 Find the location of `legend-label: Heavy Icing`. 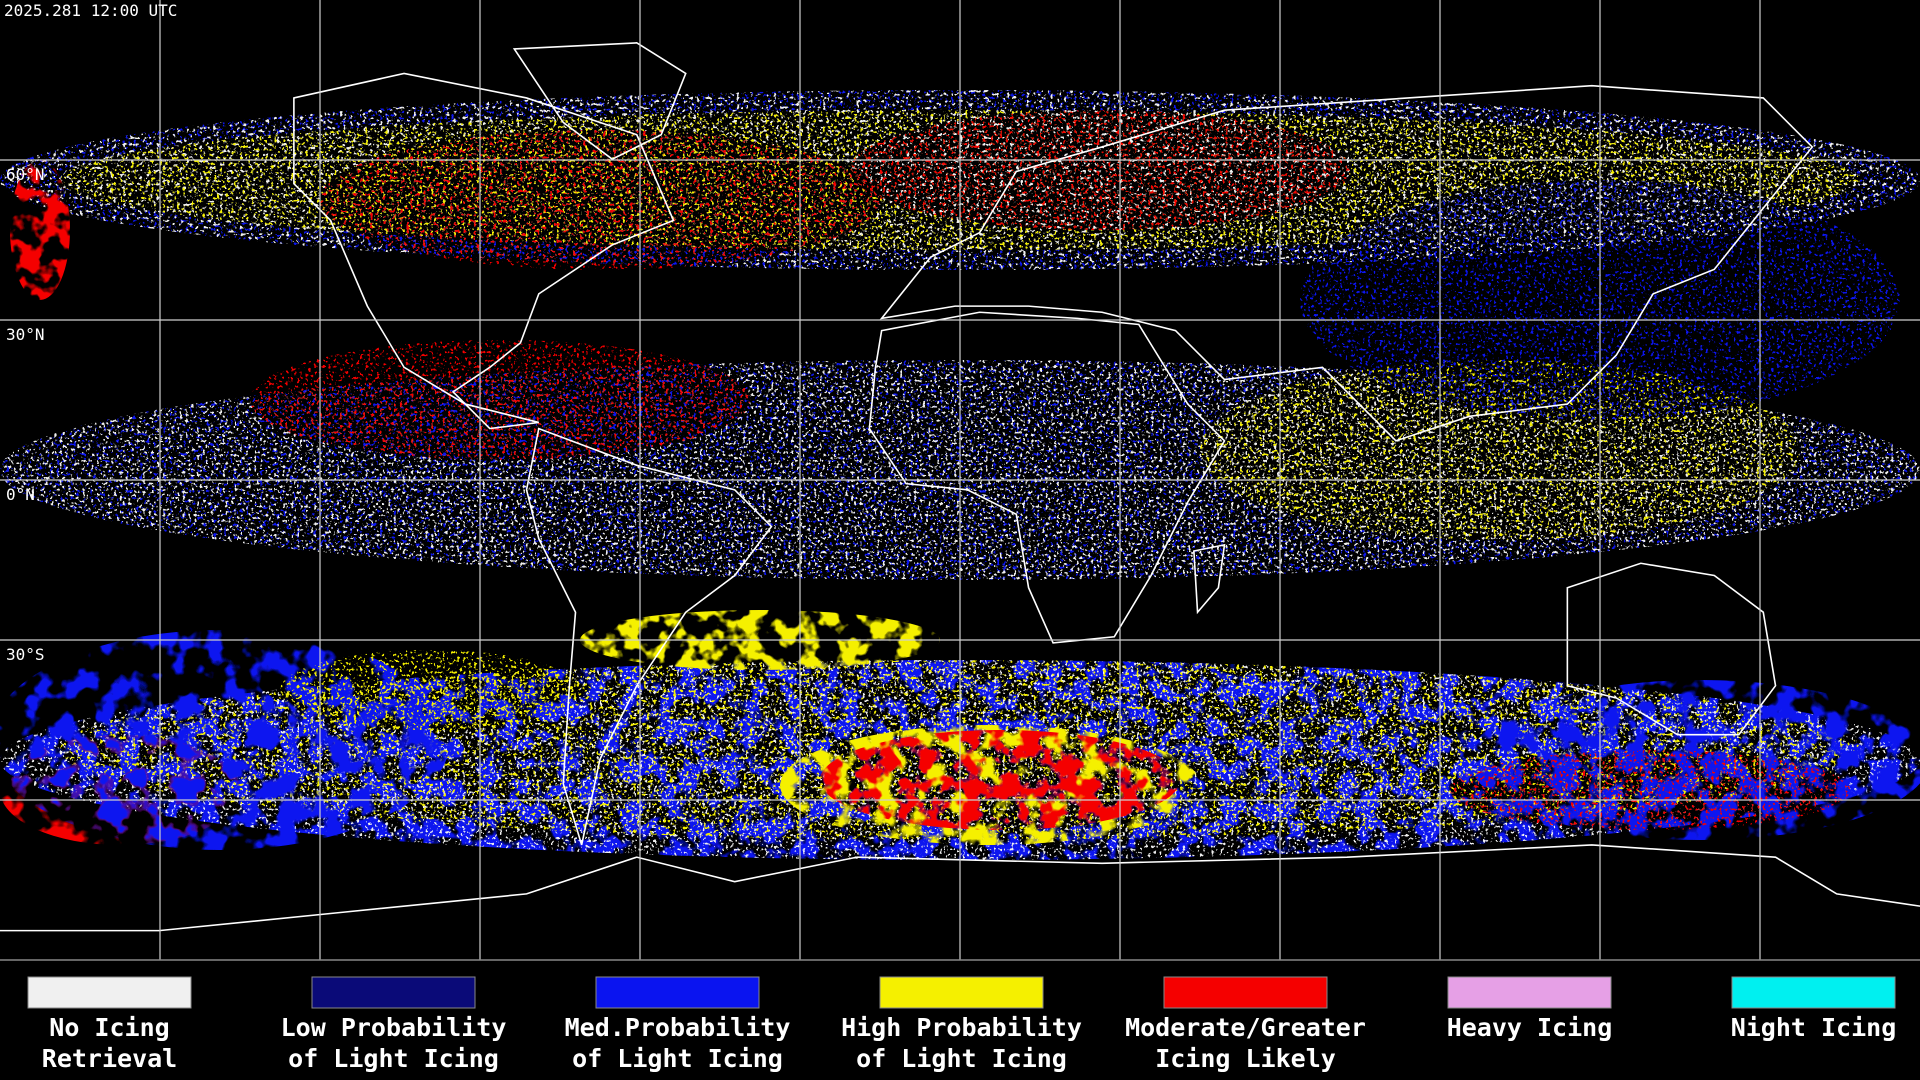

legend-label: Heavy Icing is located at coordinates (1530, 1027).